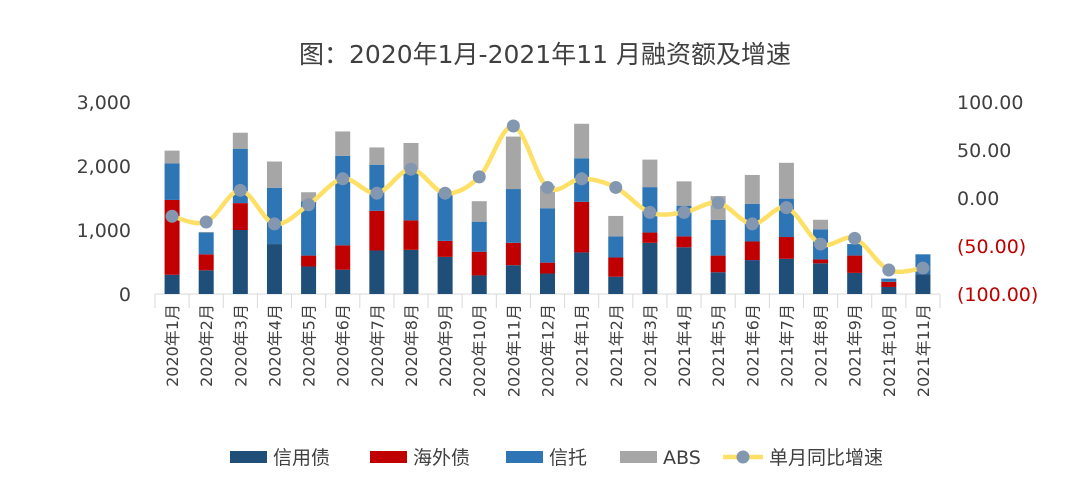  What do you see at coordinates (923, 350) in the screenshot?
I see `x-tick-label: 2021年11月` at bounding box center [923, 350].